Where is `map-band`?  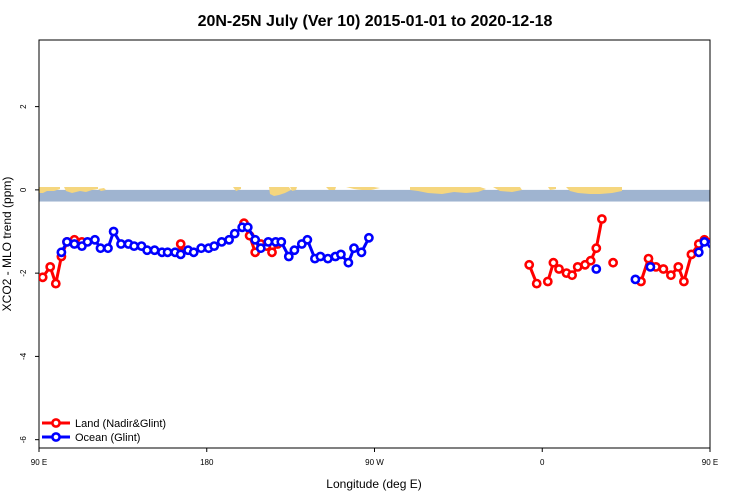 map-band is located at coordinates (374, 194).